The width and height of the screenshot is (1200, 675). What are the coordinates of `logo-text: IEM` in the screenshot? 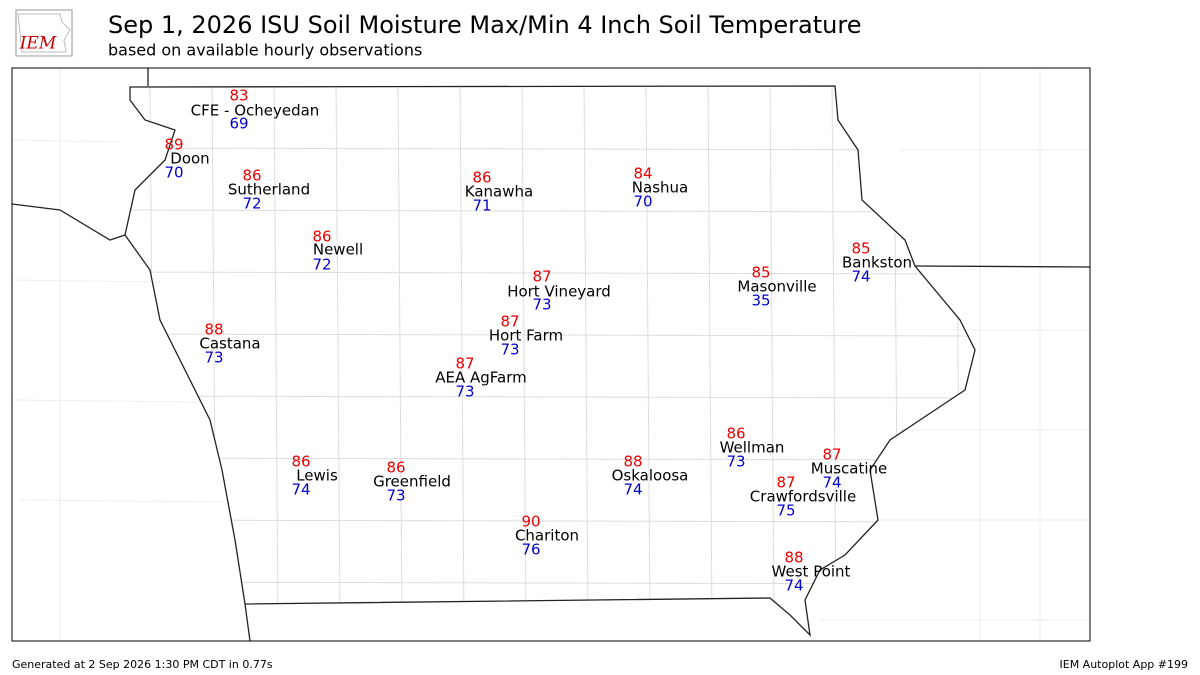 It's located at (38, 44).